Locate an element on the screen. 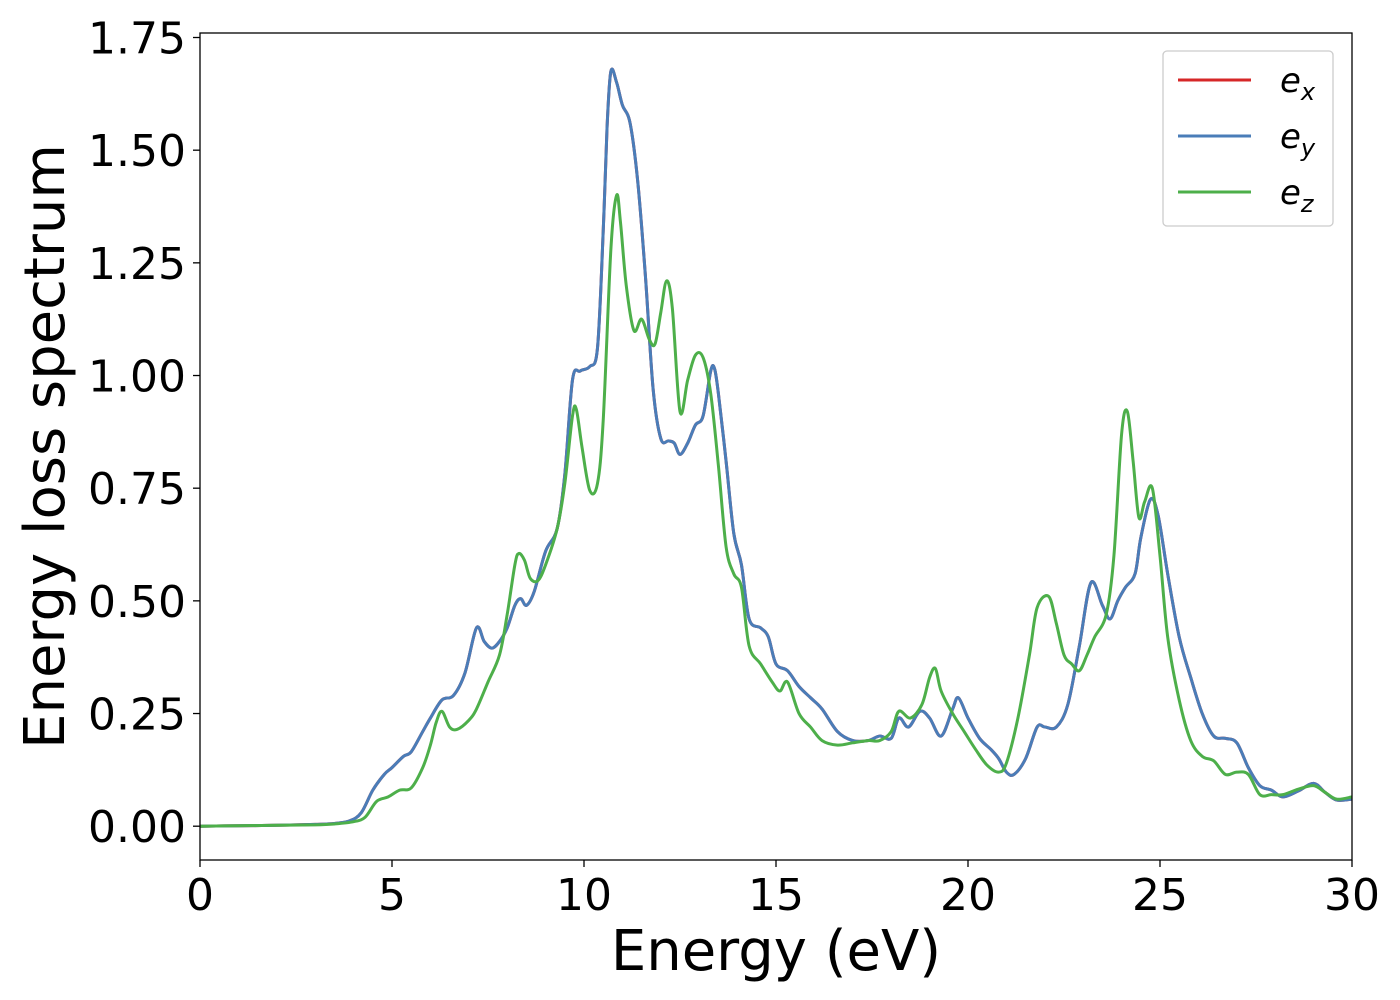 The width and height of the screenshot is (1400, 1000). legend-box is located at coordinates (1248, 138).